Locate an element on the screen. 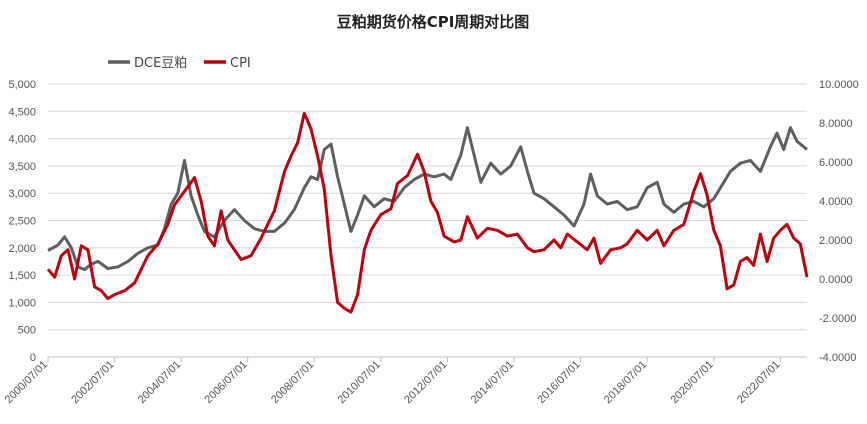 The width and height of the screenshot is (867, 424). right-tick-label: 4.0000 is located at coordinates (836, 202).